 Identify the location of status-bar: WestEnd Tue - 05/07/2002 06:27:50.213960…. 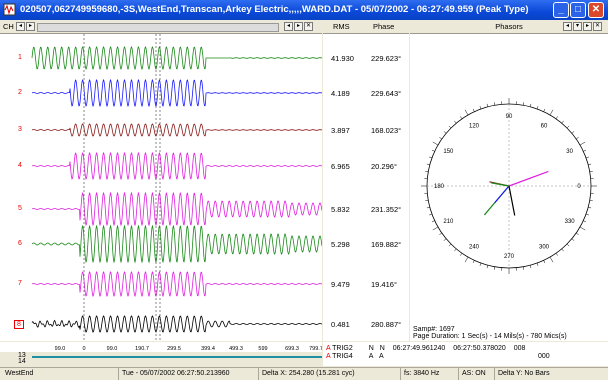
(304, 373).